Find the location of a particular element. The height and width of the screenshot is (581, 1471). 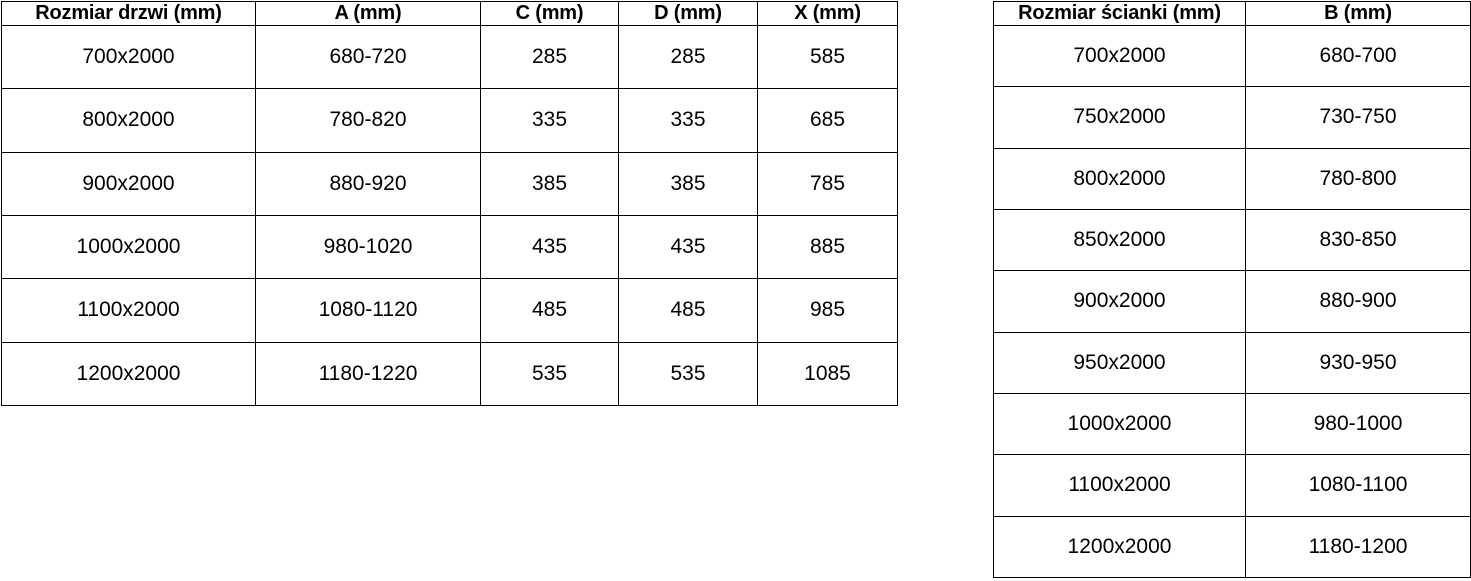

column-header-x: X (mm) is located at coordinates (827, 13).